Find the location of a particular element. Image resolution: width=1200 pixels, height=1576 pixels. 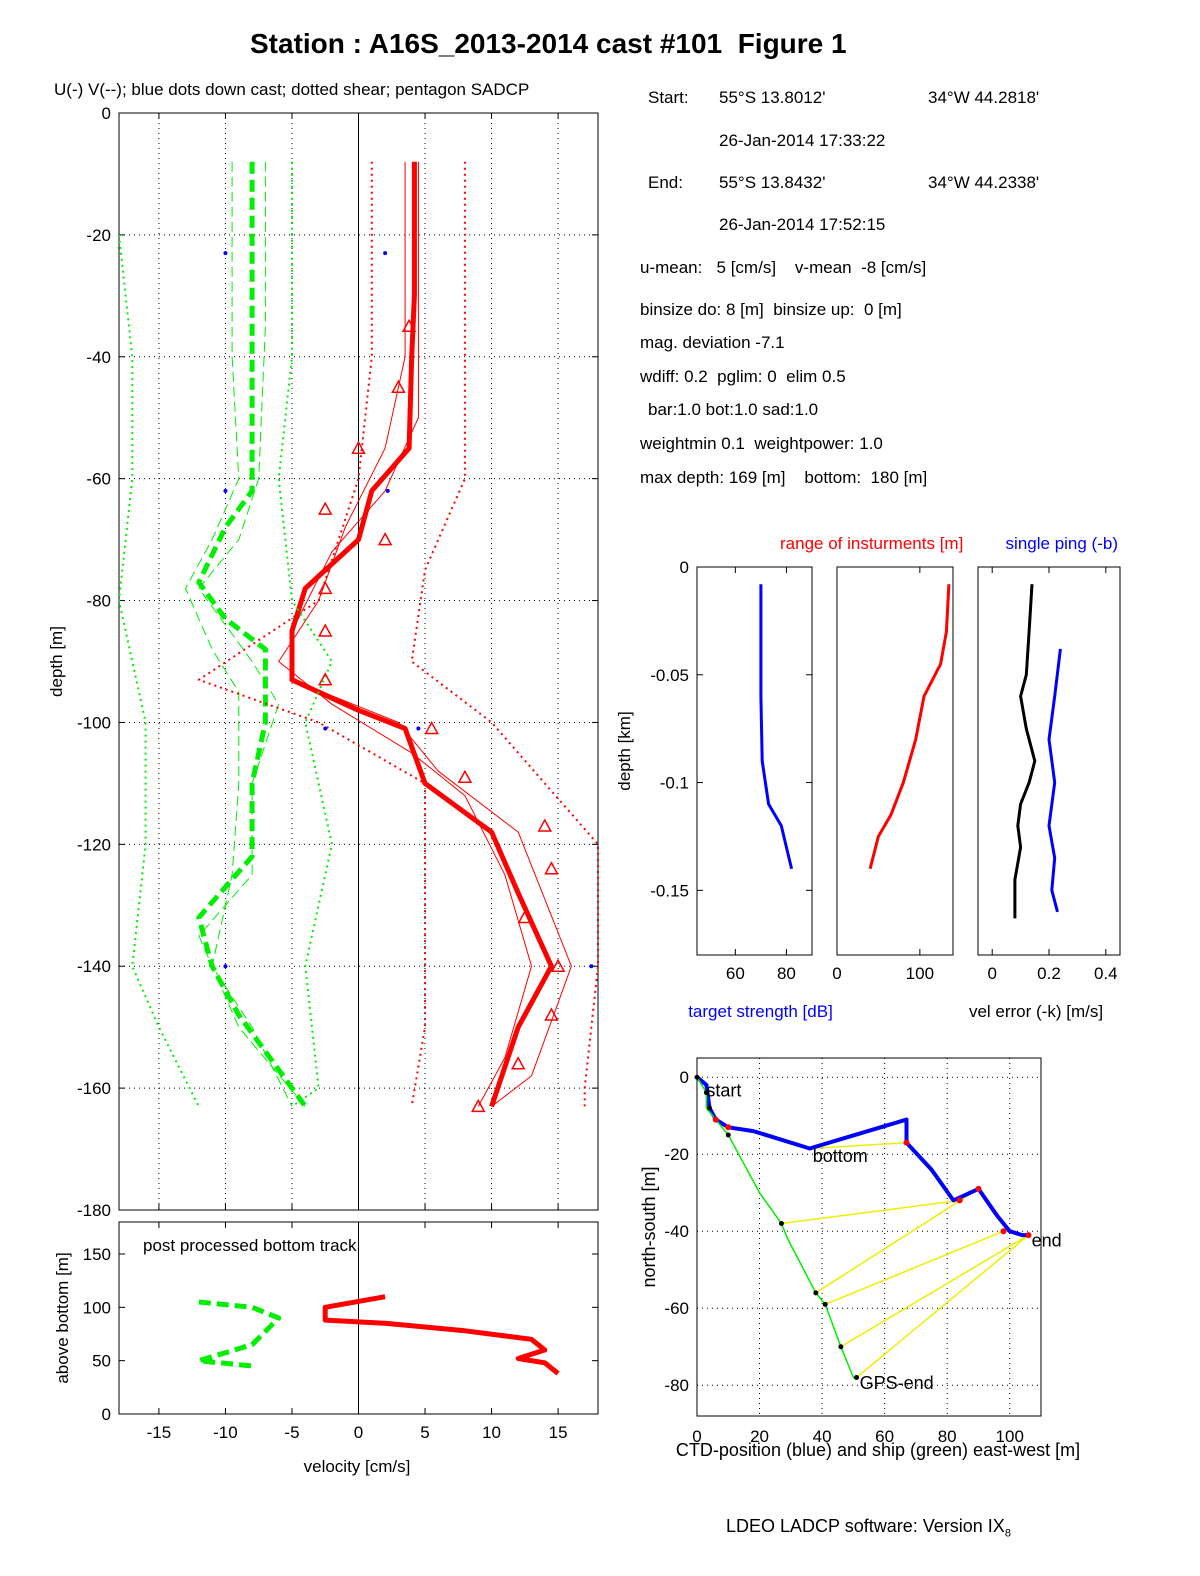

start-label: Start: is located at coordinates (668, 97).